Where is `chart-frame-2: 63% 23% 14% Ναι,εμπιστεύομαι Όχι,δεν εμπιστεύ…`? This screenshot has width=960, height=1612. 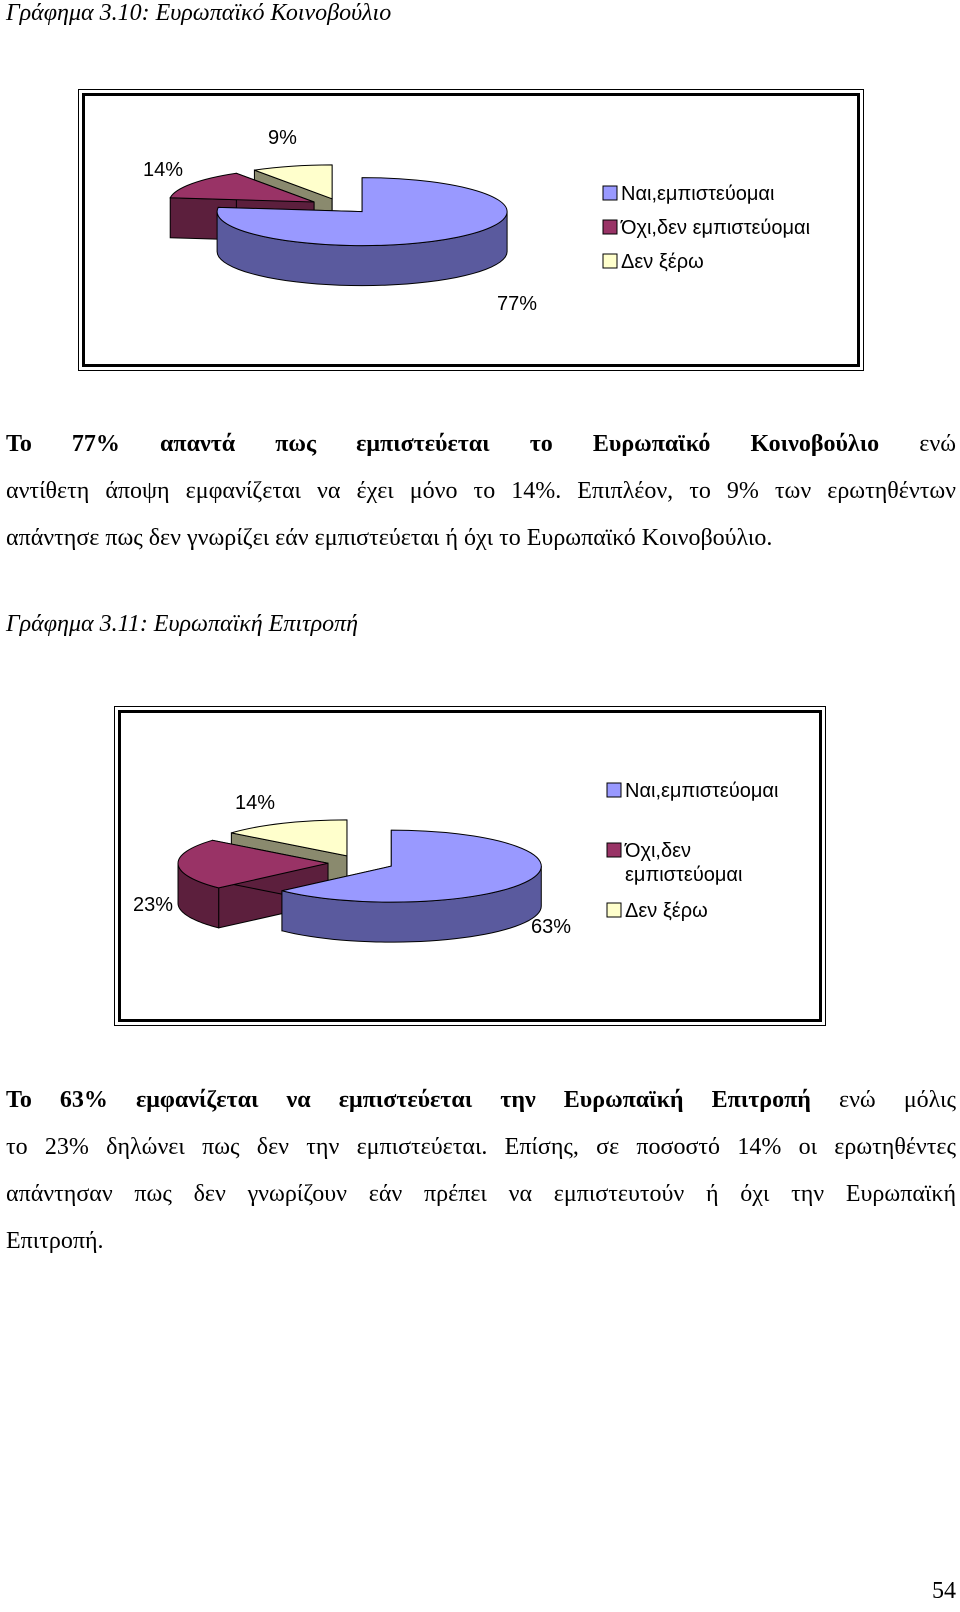
chart-frame-2: 63% 23% 14% Ναι,εμπιστεύομαι Όχι,δεν εμπιστεύ… is located at coordinates (470, 866).